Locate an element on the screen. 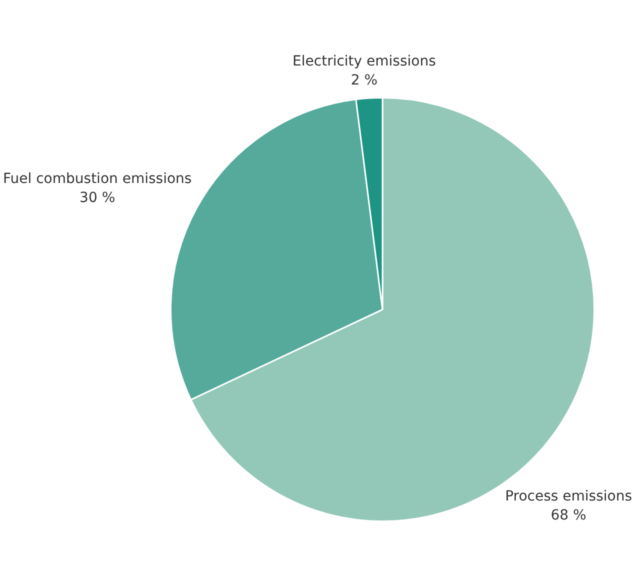  slice-label: Electricity emissions is located at coordinates (364, 61).